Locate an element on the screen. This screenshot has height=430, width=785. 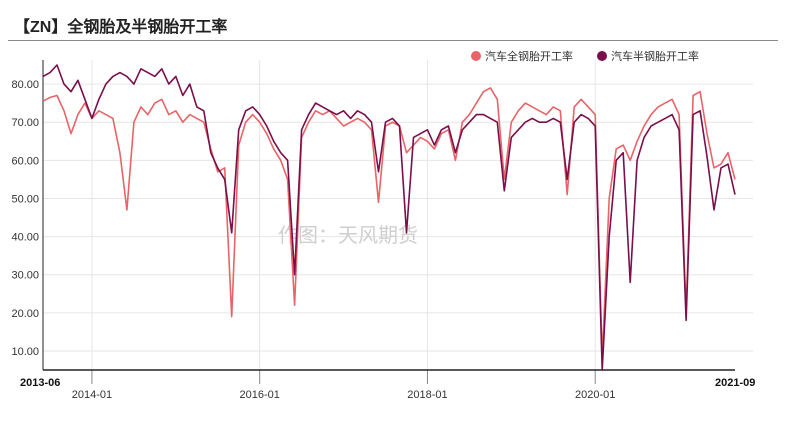
x-tick-label: 2020-01 is located at coordinates (595, 395).